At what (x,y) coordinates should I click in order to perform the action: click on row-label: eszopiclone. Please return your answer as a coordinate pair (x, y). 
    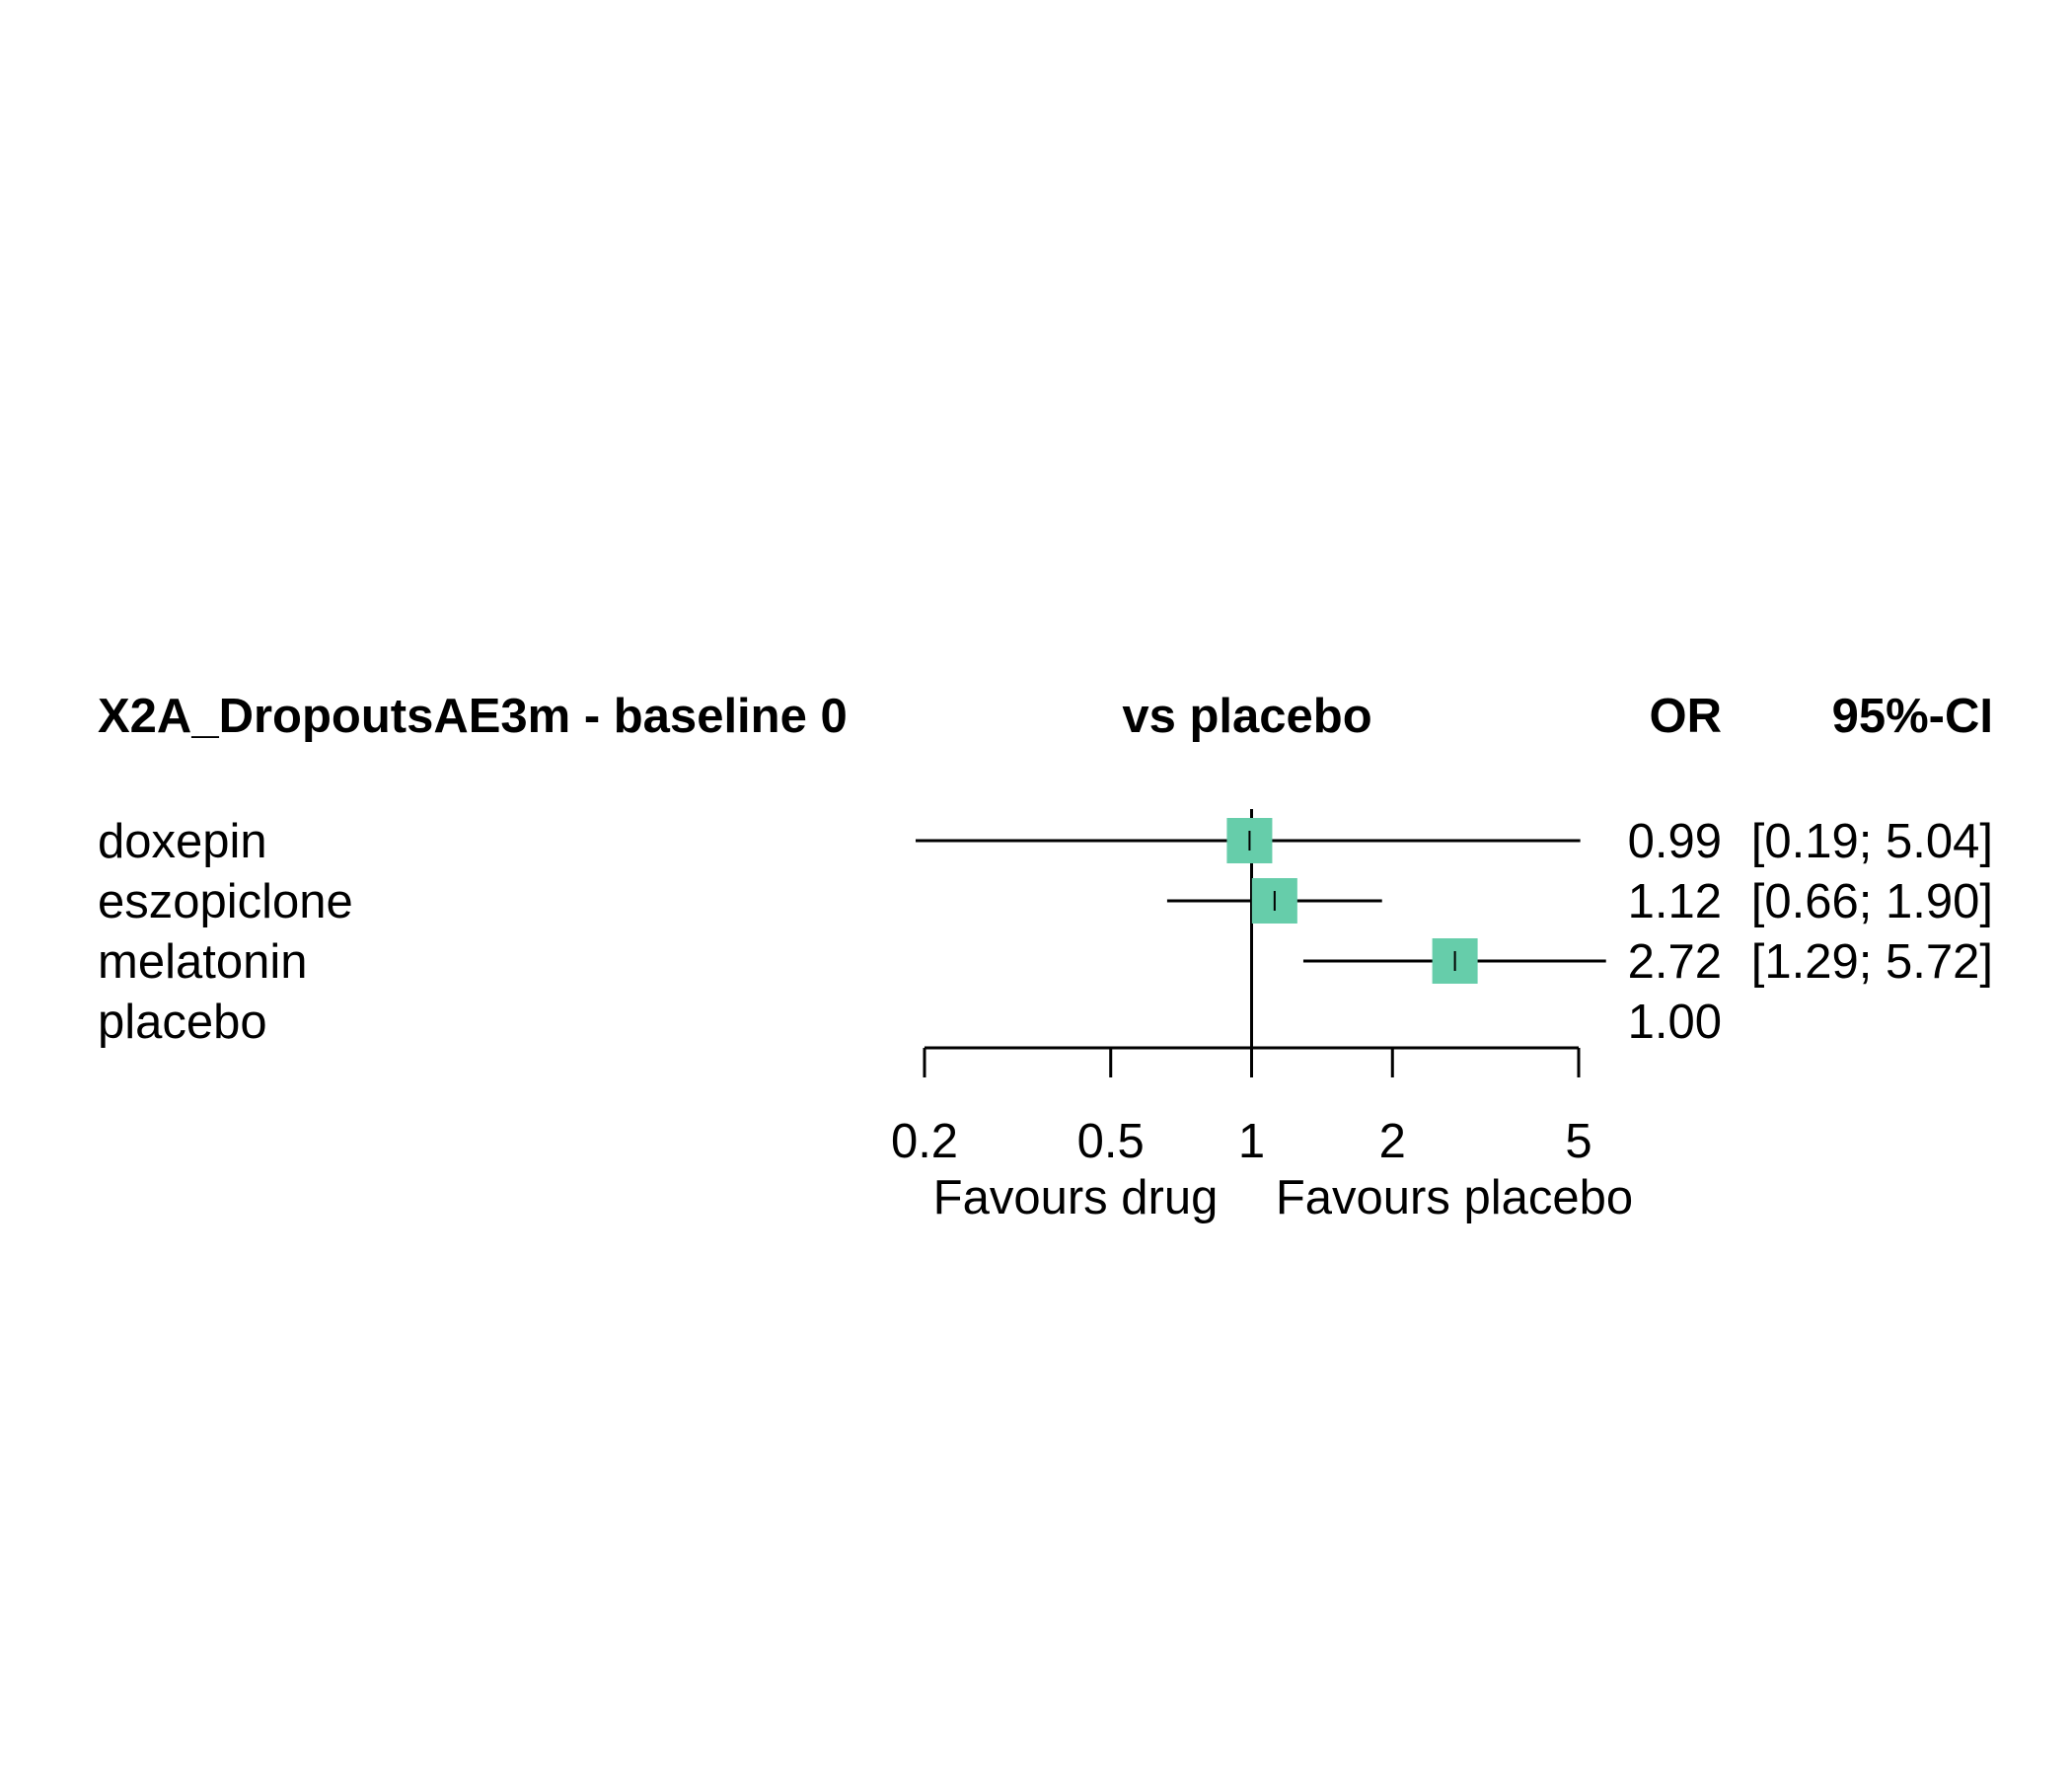
    Looking at the image, I should click on (226, 902).